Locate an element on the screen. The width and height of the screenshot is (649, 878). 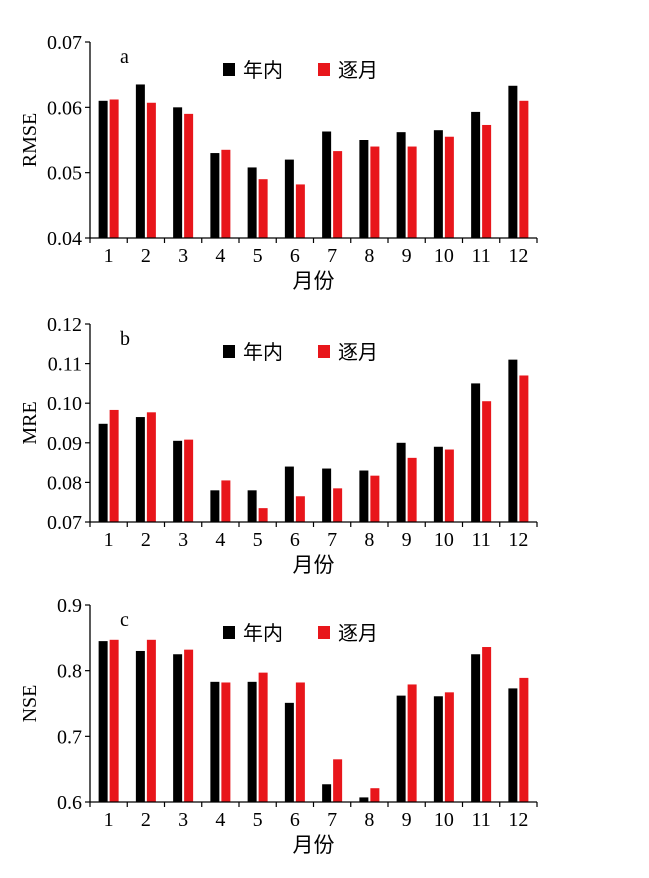
y-axis-title: RMSE is located at coordinates (30, 140).